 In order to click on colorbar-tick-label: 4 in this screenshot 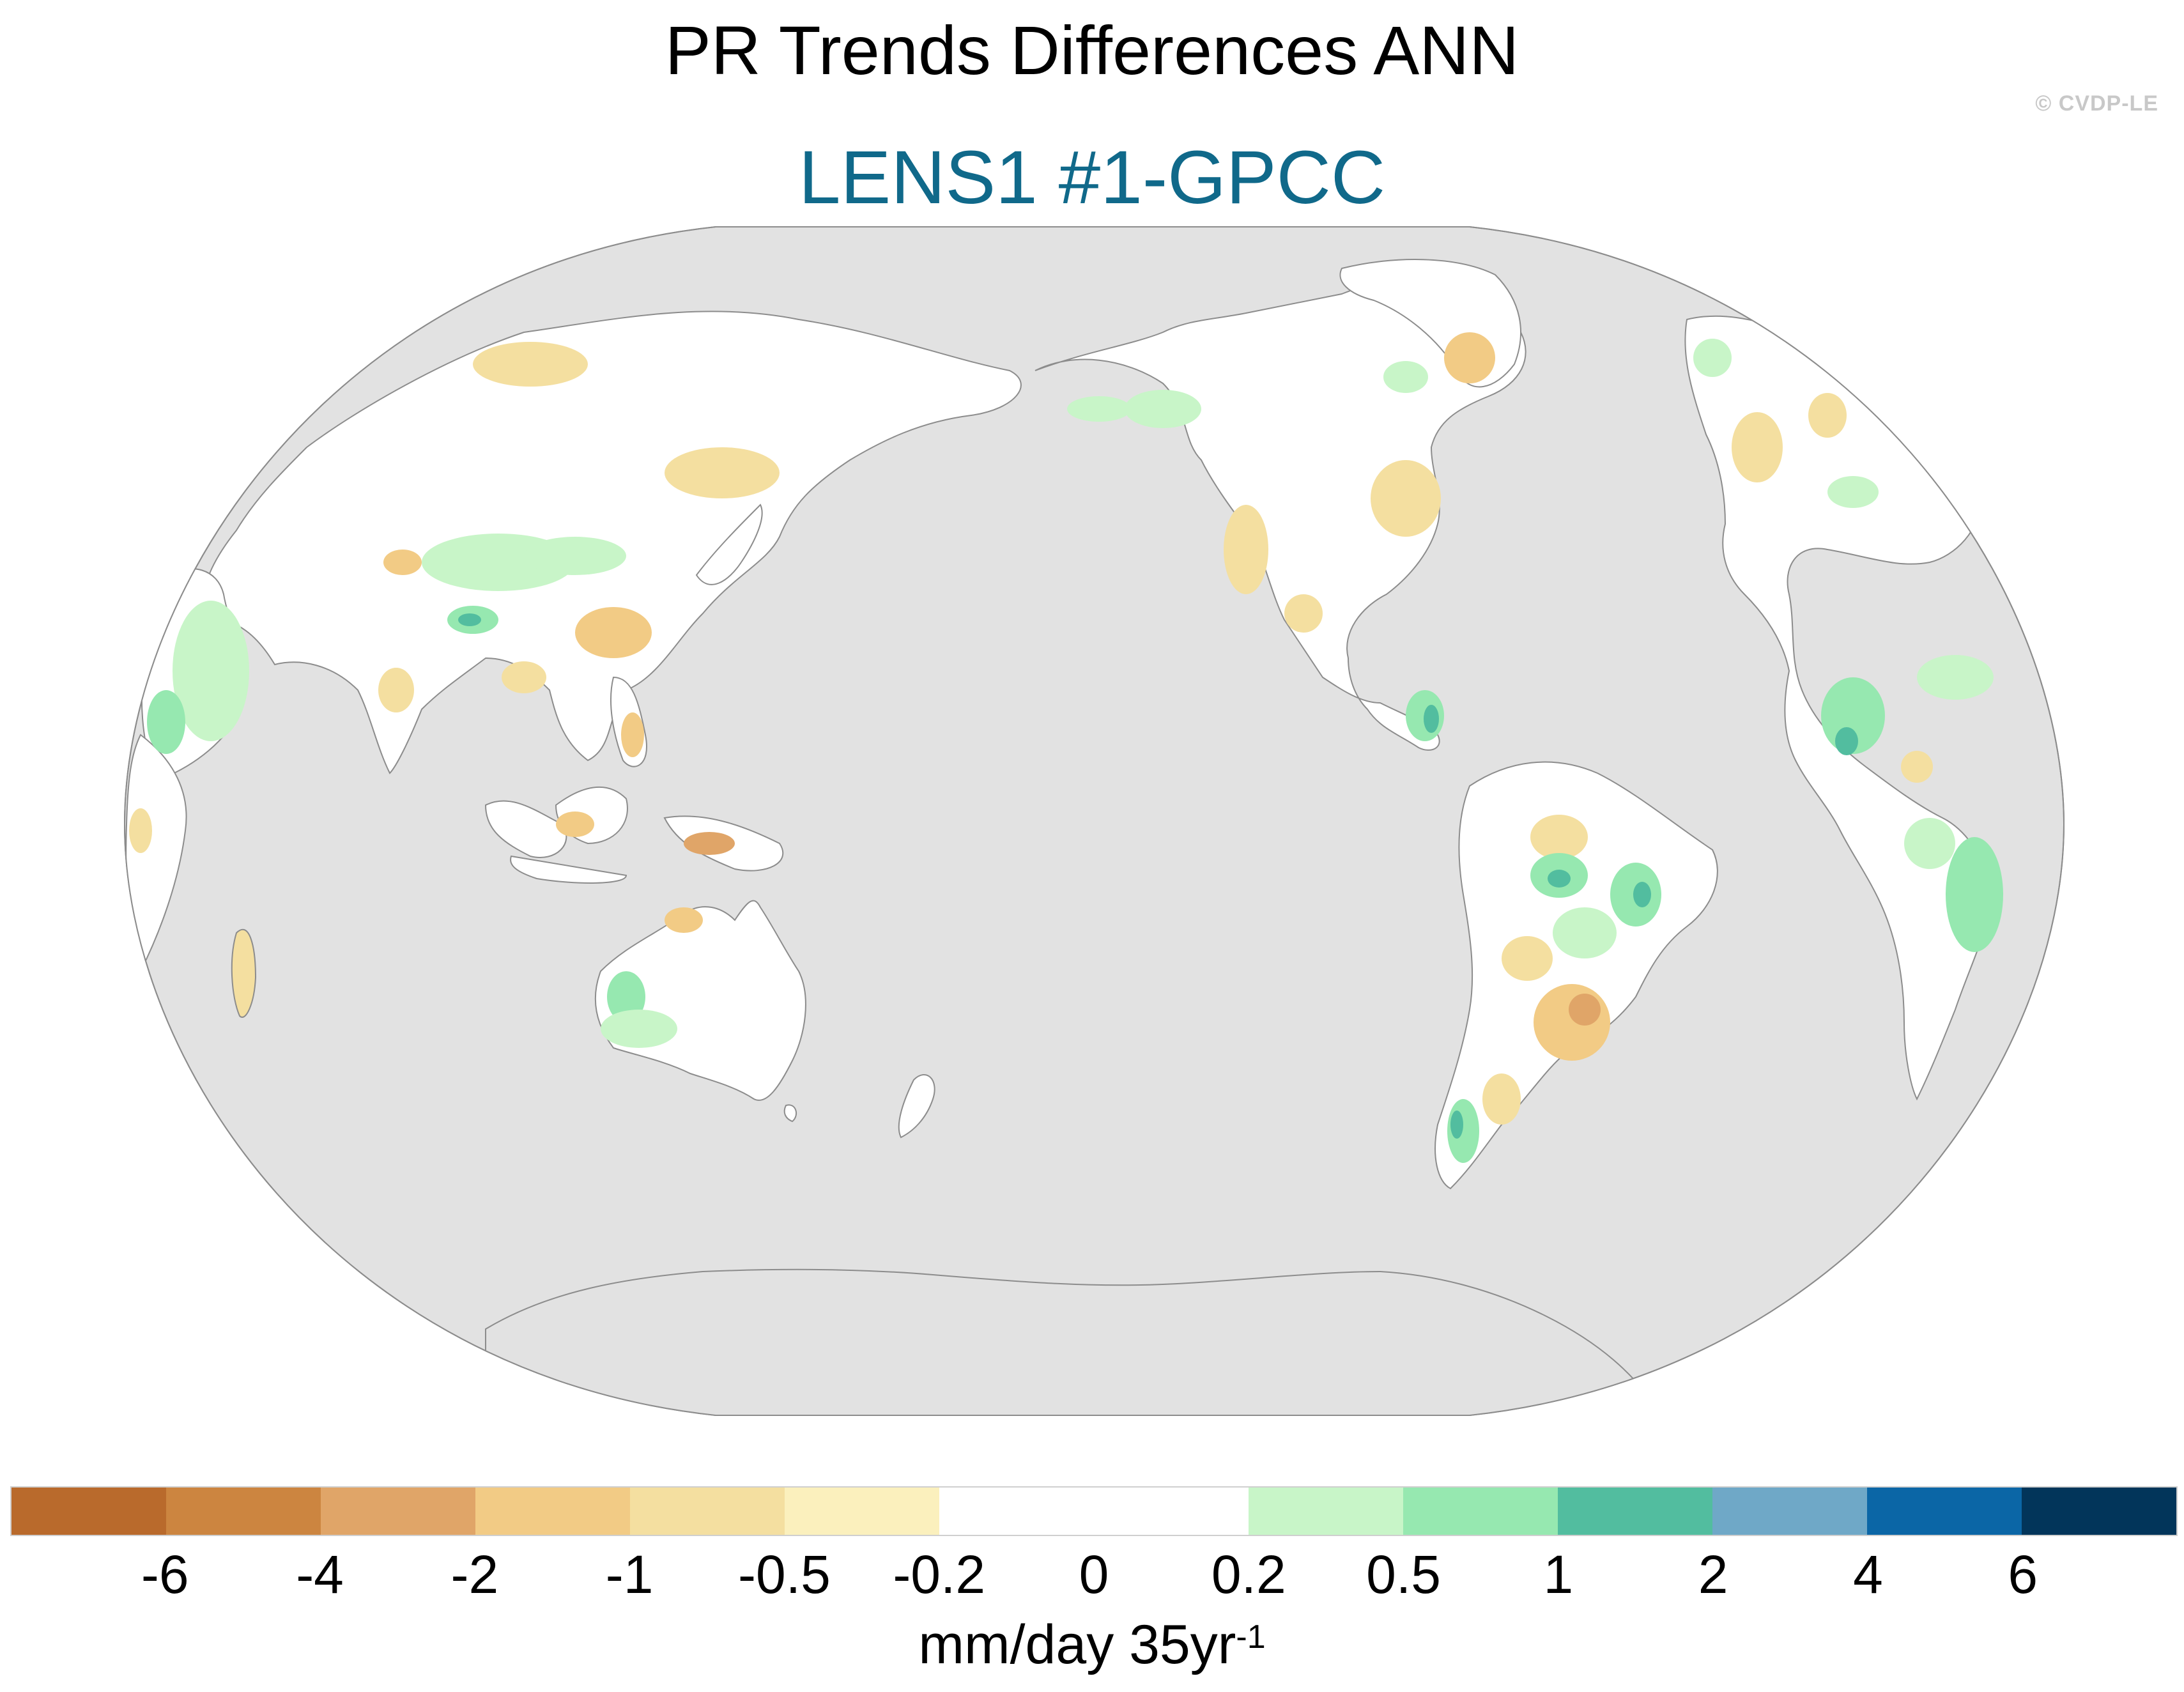, I will do `click(1868, 1574)`.